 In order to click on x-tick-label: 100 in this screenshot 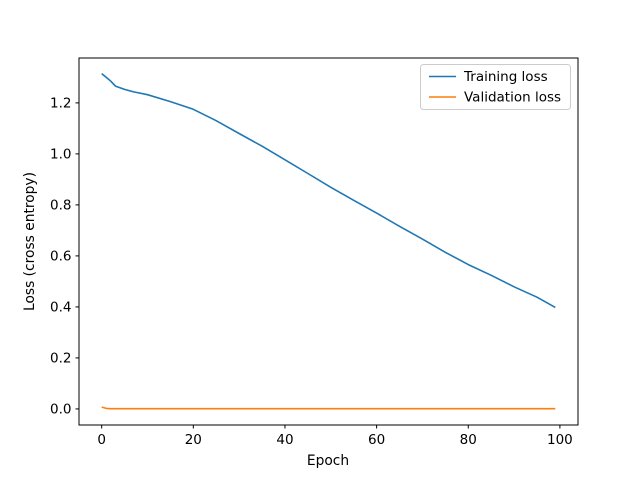, I will do `click(560, 440)`.